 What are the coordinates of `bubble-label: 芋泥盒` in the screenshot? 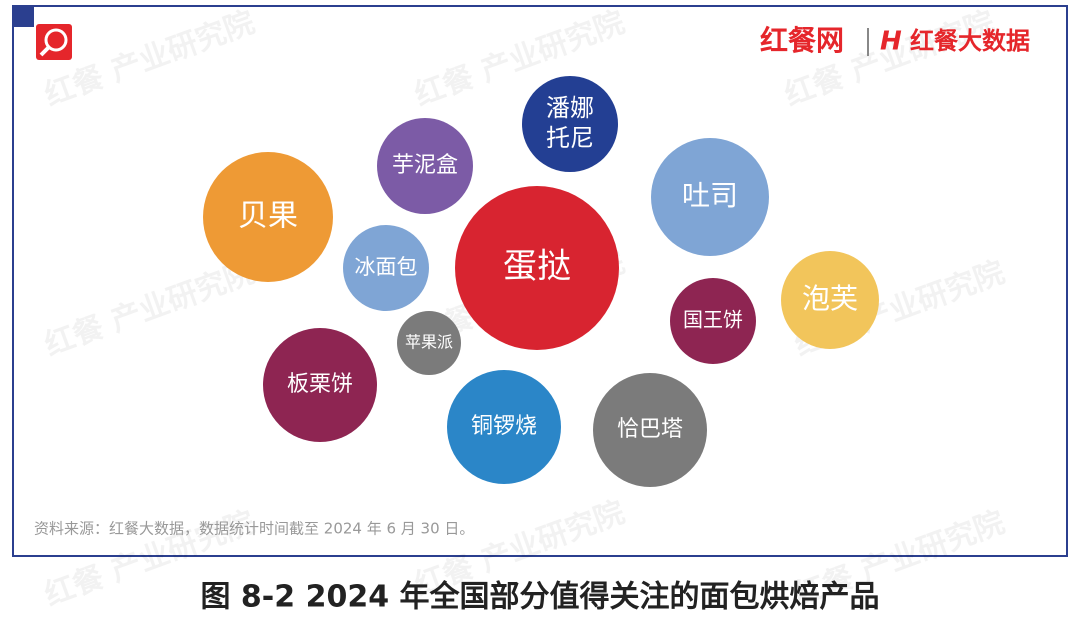 It's located at (425, 165).